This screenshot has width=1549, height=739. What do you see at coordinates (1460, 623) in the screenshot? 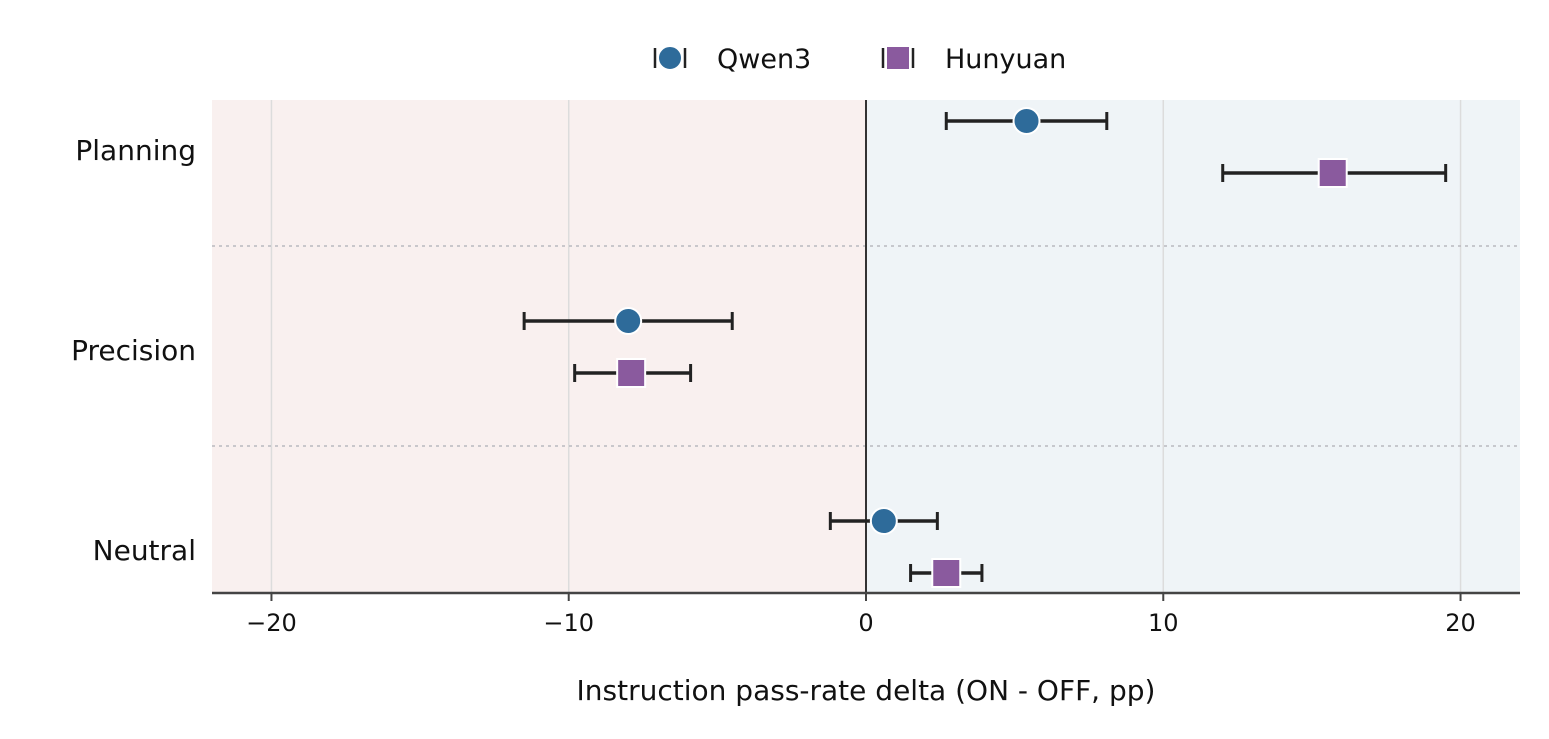
I see `x-tick-label: 20` at bounding box center [1460, 623].